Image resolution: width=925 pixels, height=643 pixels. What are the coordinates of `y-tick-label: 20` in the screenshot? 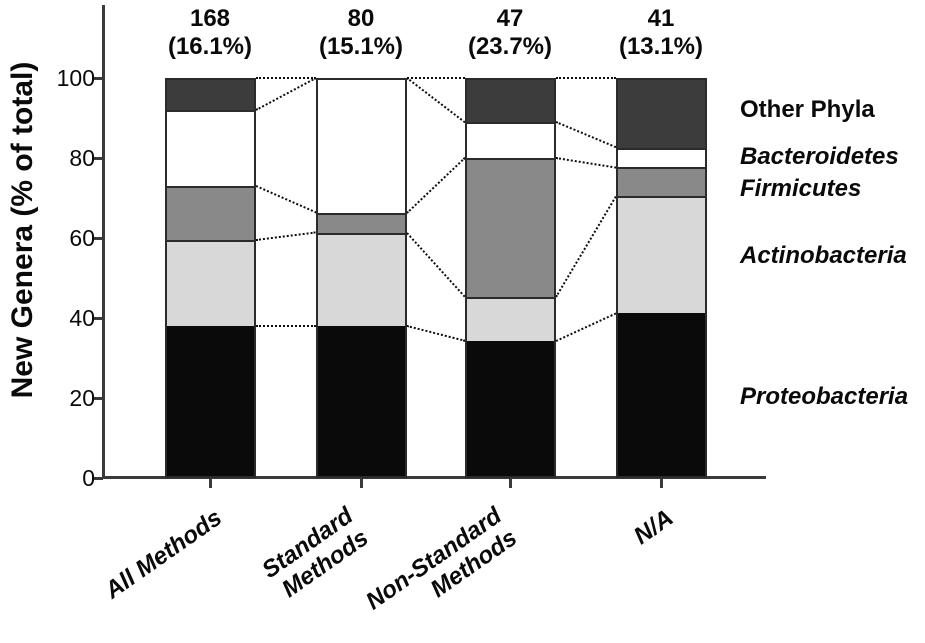 It's located at (82, 398).